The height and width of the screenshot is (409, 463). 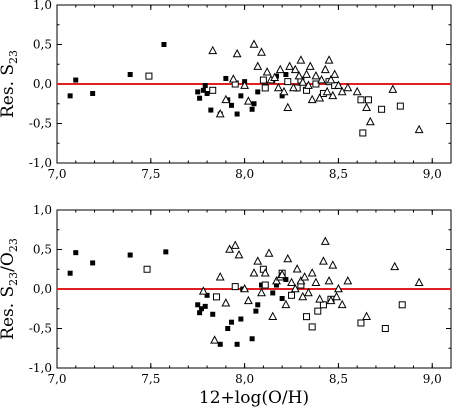 I want to click on x-tick-label: 9,0, so click(x=432, y=379).